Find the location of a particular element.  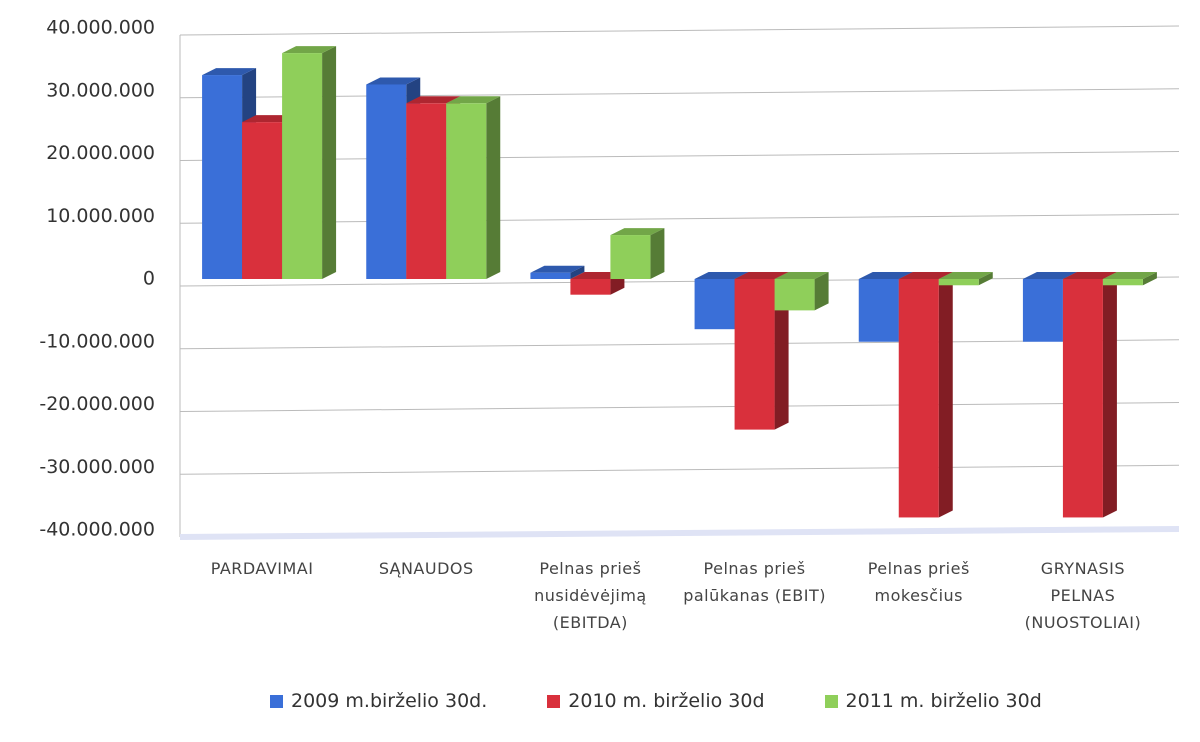

legend-item: 2011 m. birželio 30d is located at coordinates (933, 701).